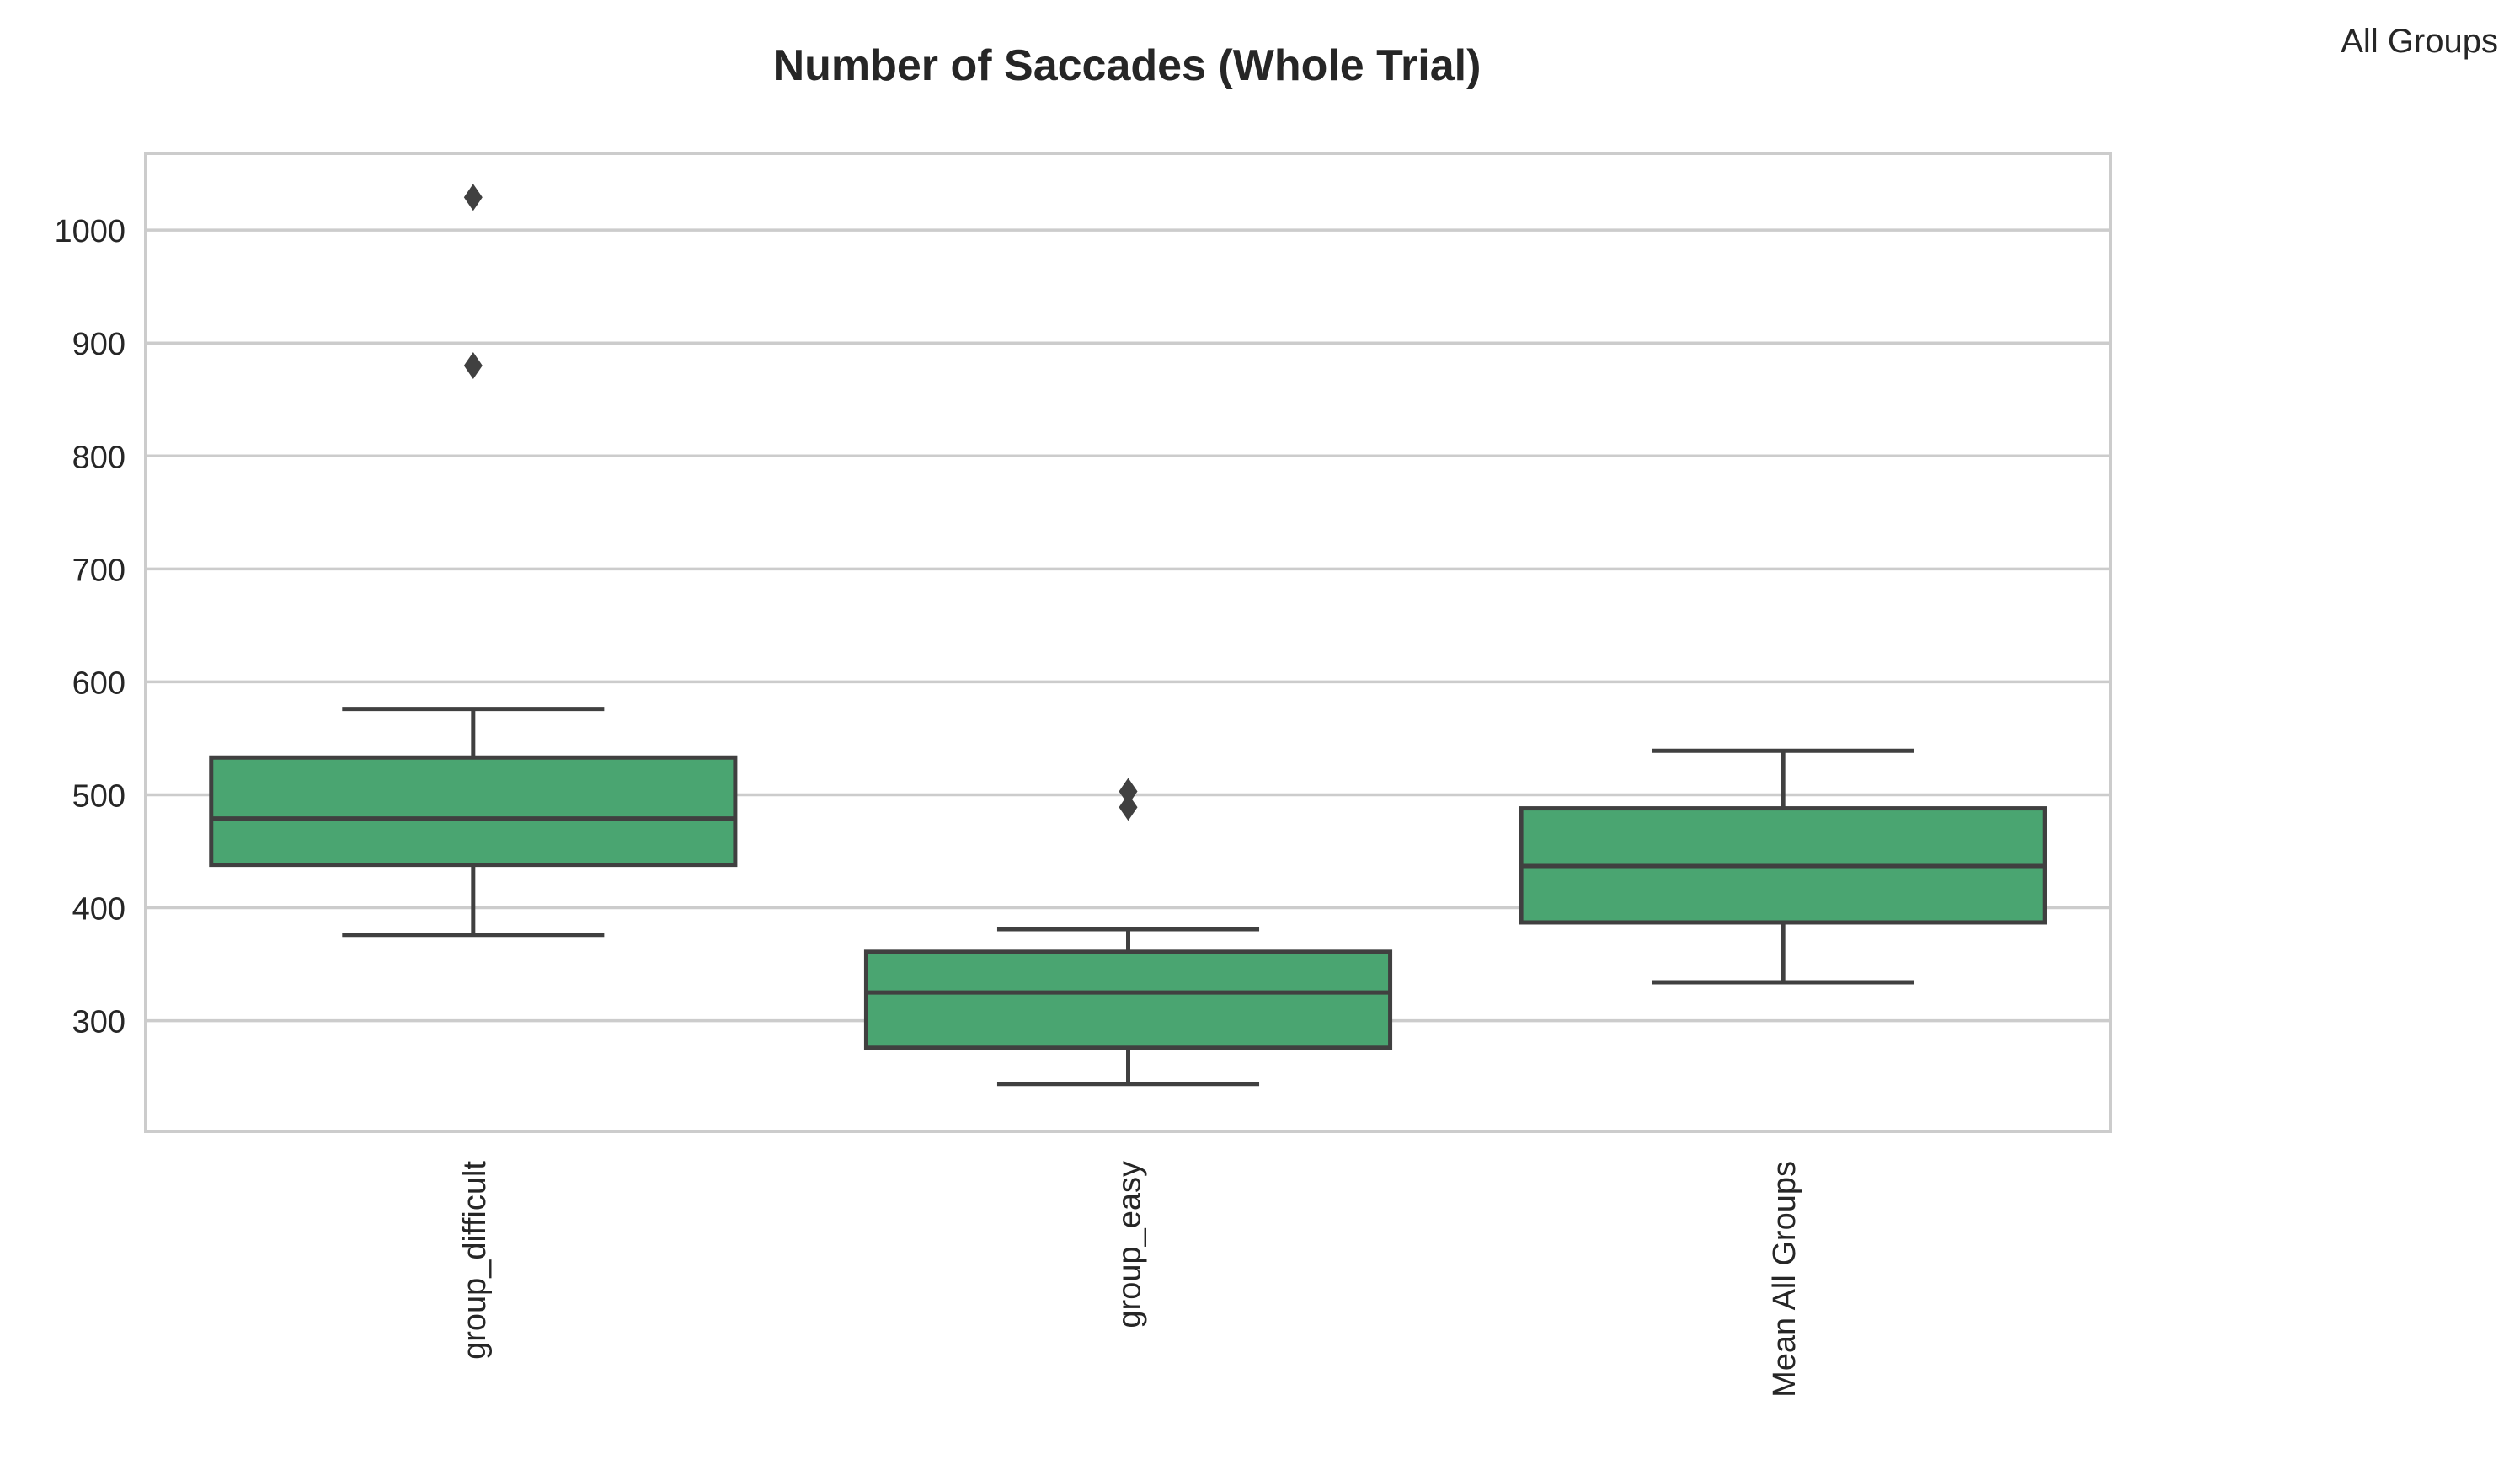 Image resolution: width=2520 pixels, height=1470 pixels. Describe the element at coordinates (89, 232) in the screenshot. I see `y-tick-label: 1000` at that location.